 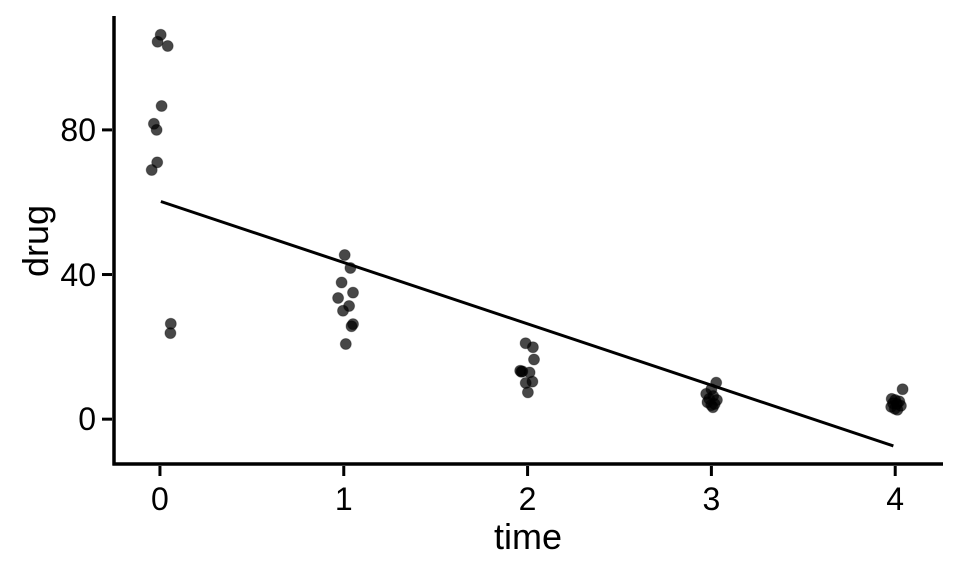 I want to click on x-tick-label: 3, so click(x=711, y=499).